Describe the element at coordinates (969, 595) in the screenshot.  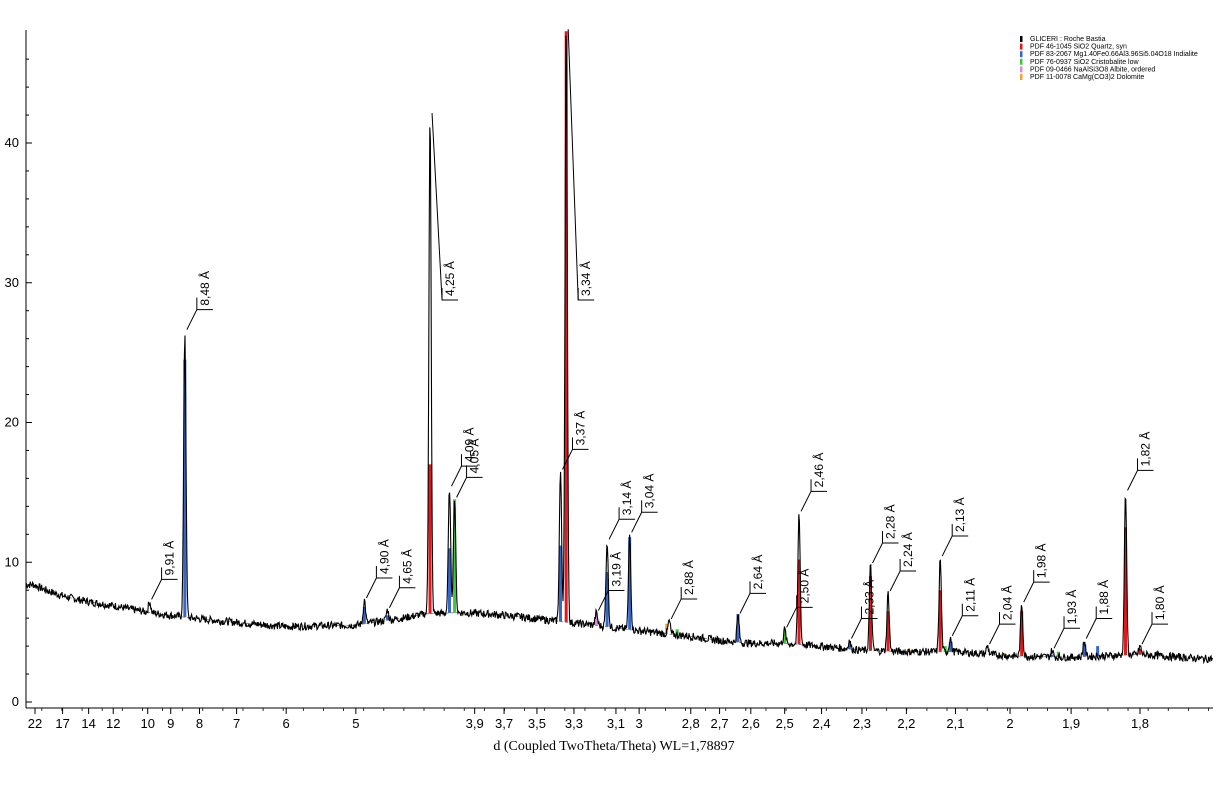
I see `peak-label-text: 2,11 Å` at that location.